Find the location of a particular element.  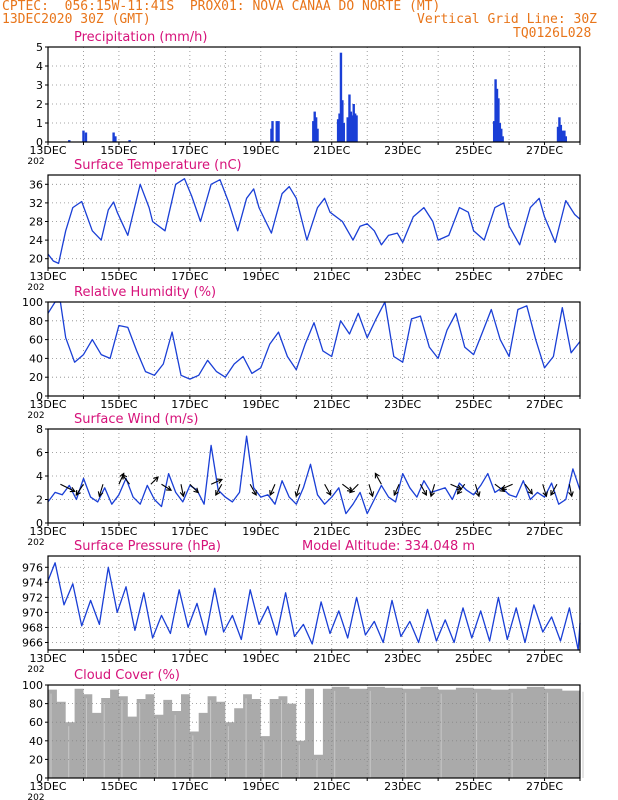

y-tick-label: 3 is located at coordinates (39, 85).